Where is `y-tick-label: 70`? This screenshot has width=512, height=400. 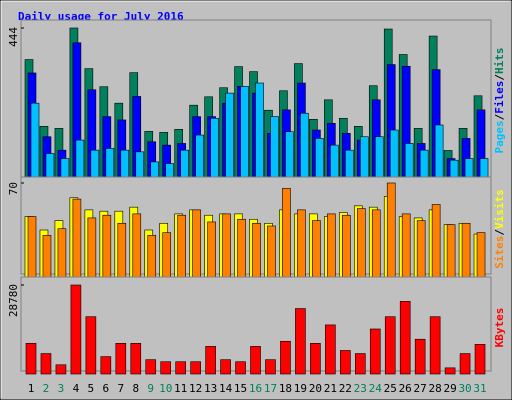
y-tick-label: 70 is located at coordinates (13, 188).